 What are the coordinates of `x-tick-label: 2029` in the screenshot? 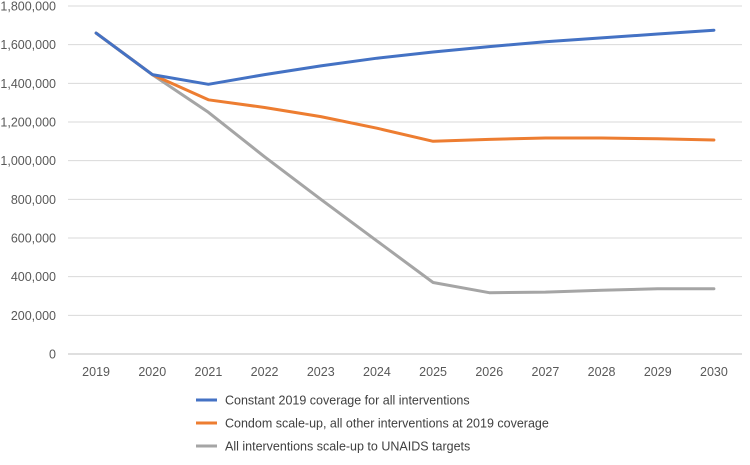 It's located at (658, 372).